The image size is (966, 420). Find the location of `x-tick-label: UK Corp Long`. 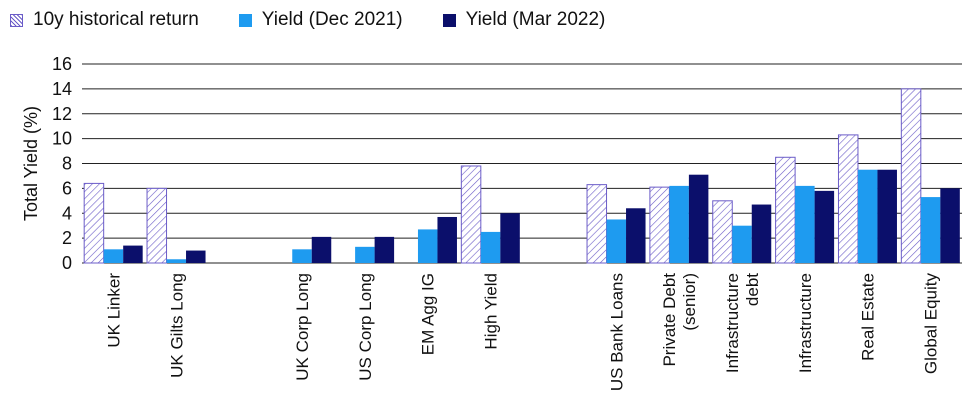

x-tick-label: UK Corp Long is located at coordinates (302, 327).